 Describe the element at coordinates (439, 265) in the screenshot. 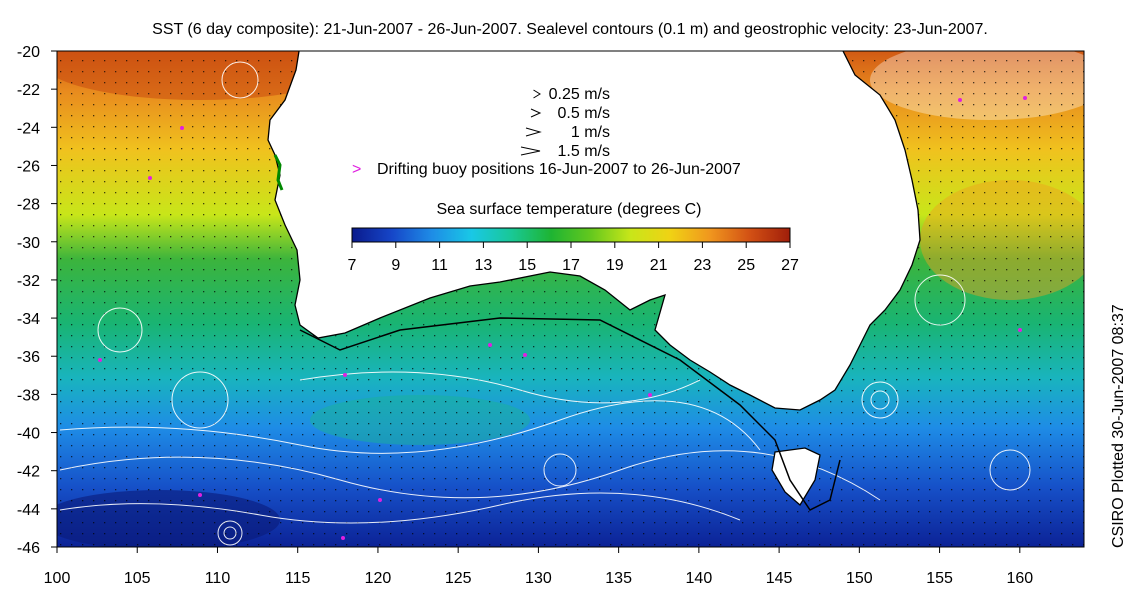

I see `colorbar-tick-label: 11` at that location.